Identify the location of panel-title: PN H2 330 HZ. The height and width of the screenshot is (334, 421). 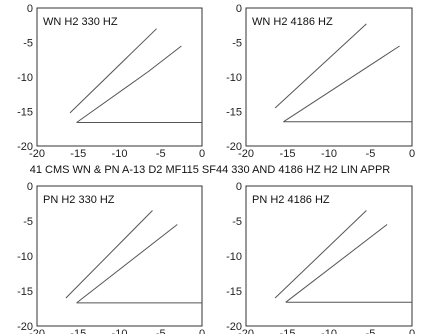
(79, 200).